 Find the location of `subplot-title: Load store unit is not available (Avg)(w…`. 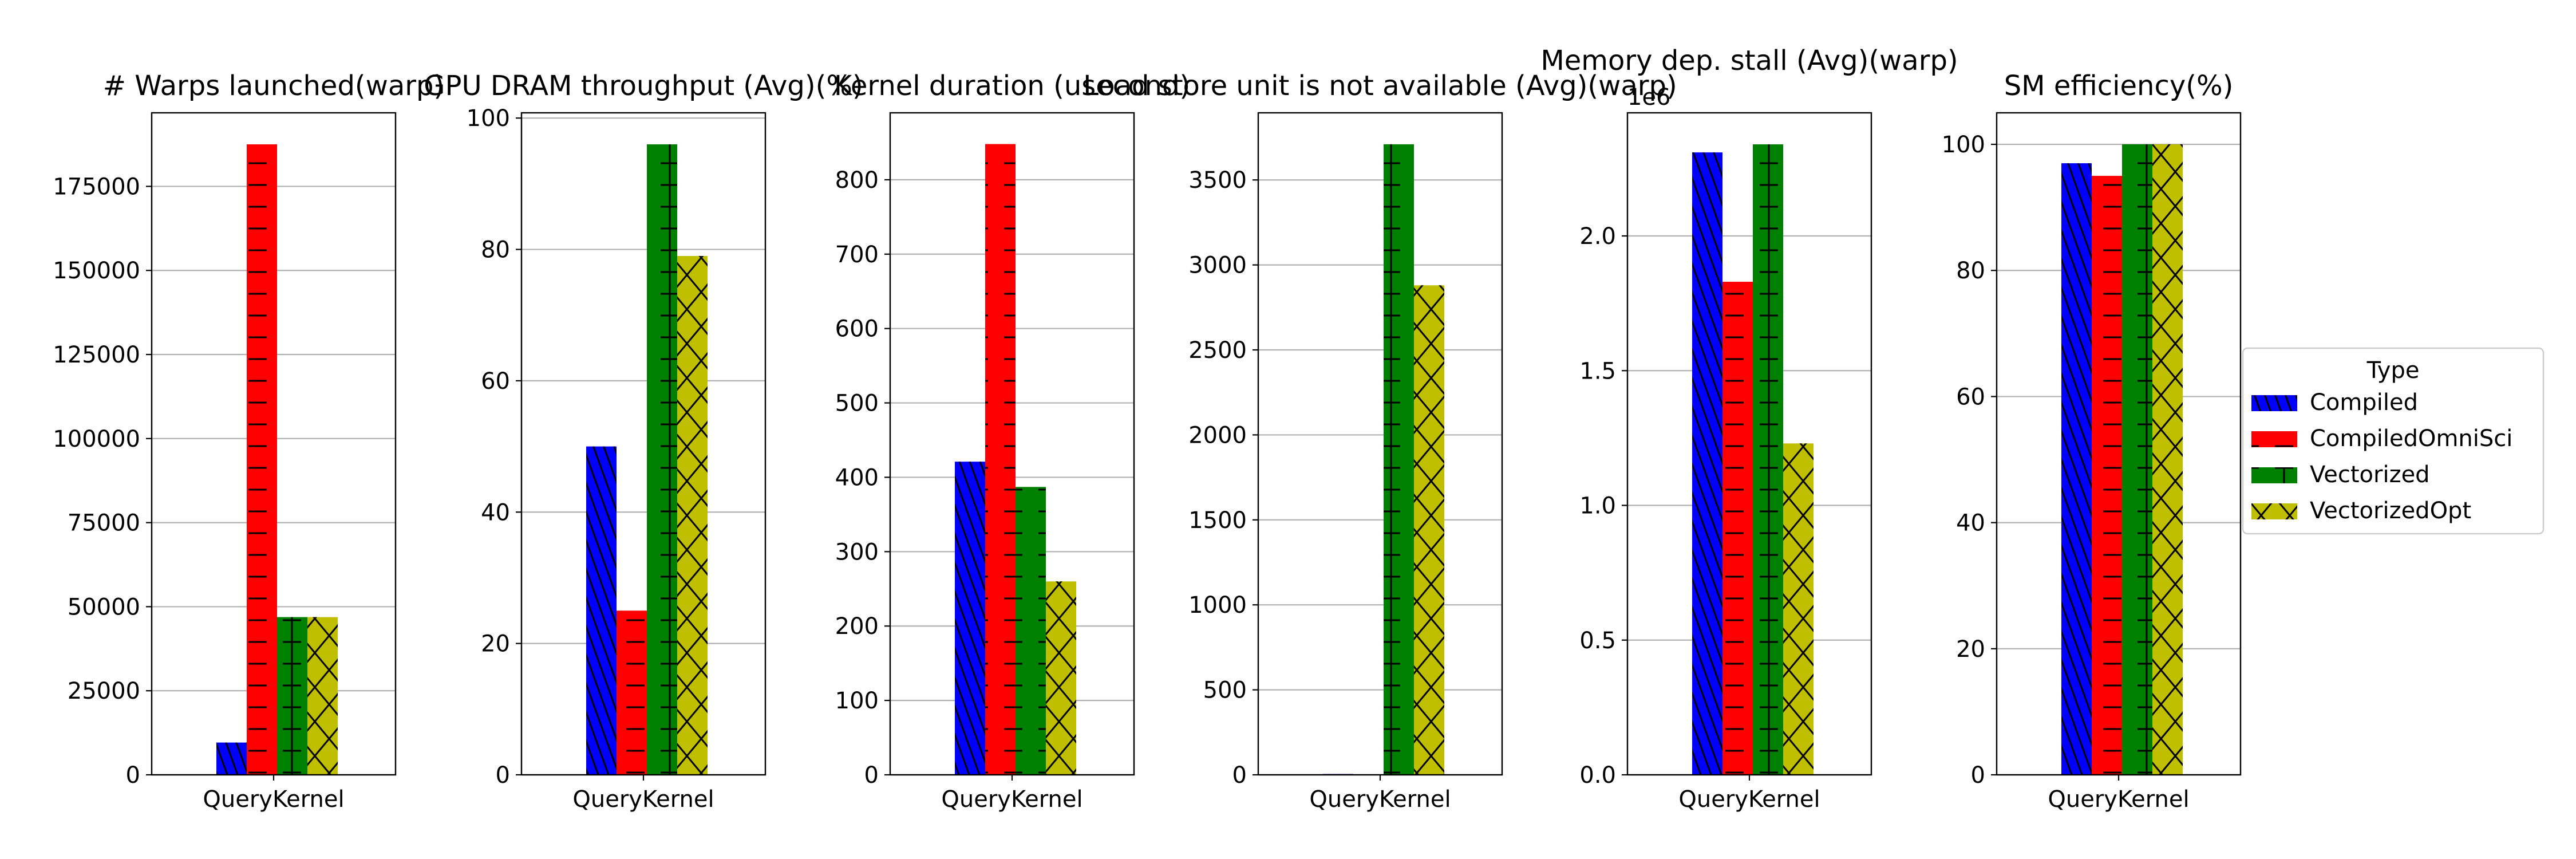

subplot-title: Load store unit is not available (Avg)(w… is located at coordinates (1380, 86).